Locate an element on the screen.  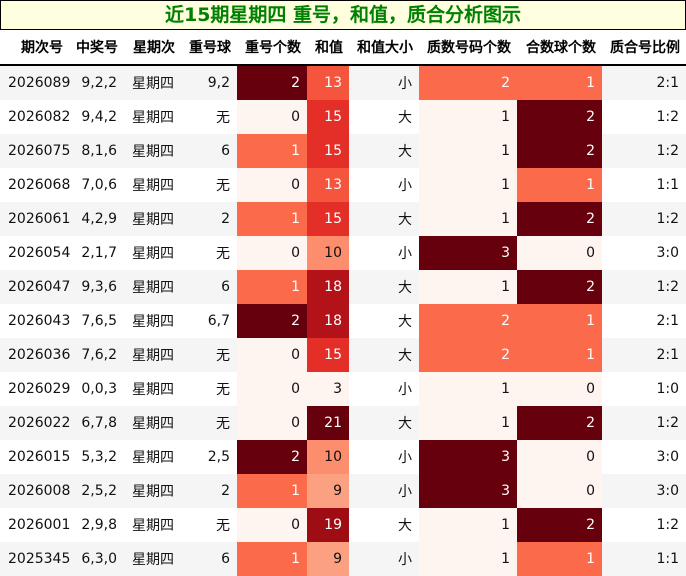
table-cell: 1:0 is located at coordinates (667, 389).